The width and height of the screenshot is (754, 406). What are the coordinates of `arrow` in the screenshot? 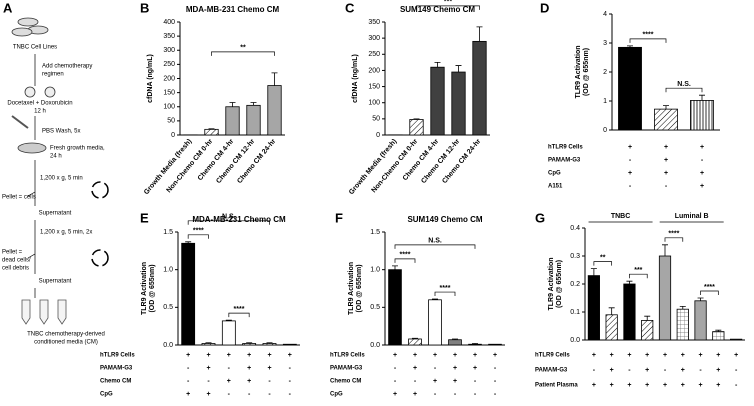 It's located at (31, 194).